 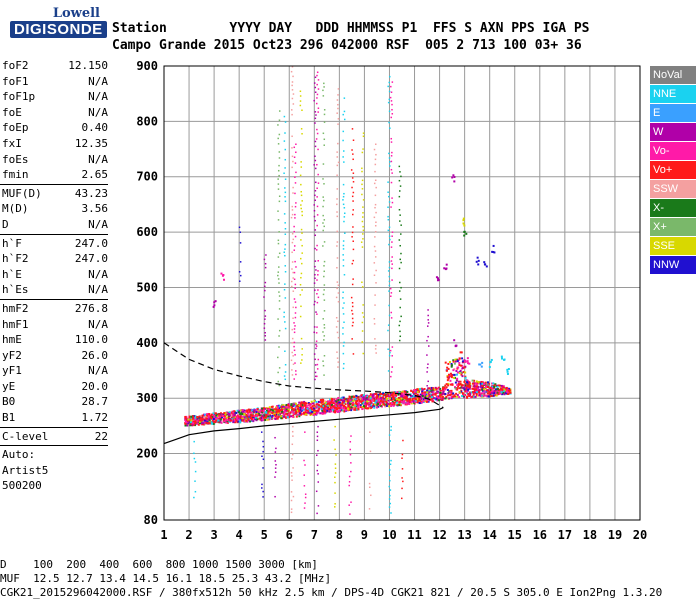 I want to click on echo-point, so click(x=463, y=220).